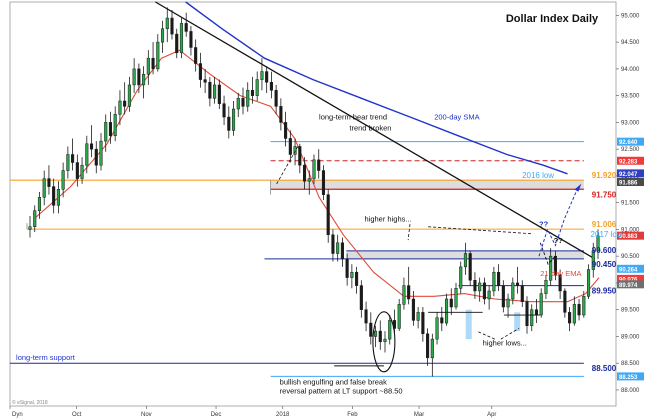 This screenshot has width=645, height=419. Describe the element at coordinates (604, 291) in the screenshot. I see `label-level-89950: 89.950` at that location.